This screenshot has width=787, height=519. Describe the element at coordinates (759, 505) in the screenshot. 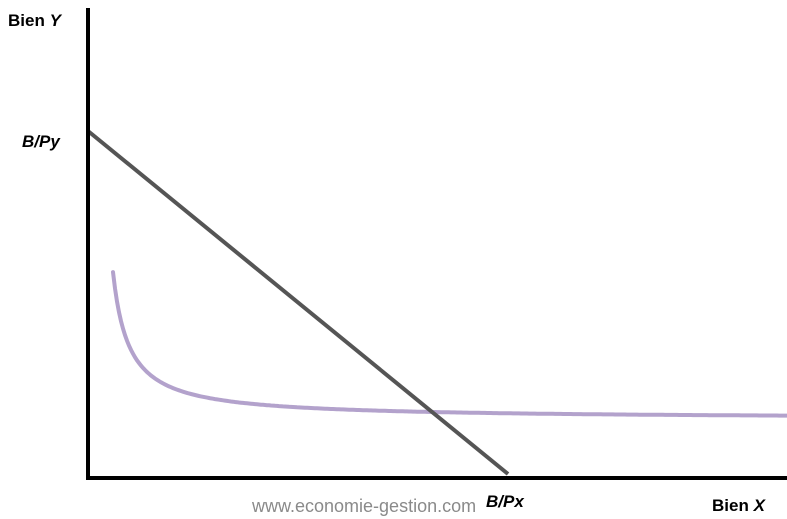

I see `x-axis-label-variable: X` at that location.